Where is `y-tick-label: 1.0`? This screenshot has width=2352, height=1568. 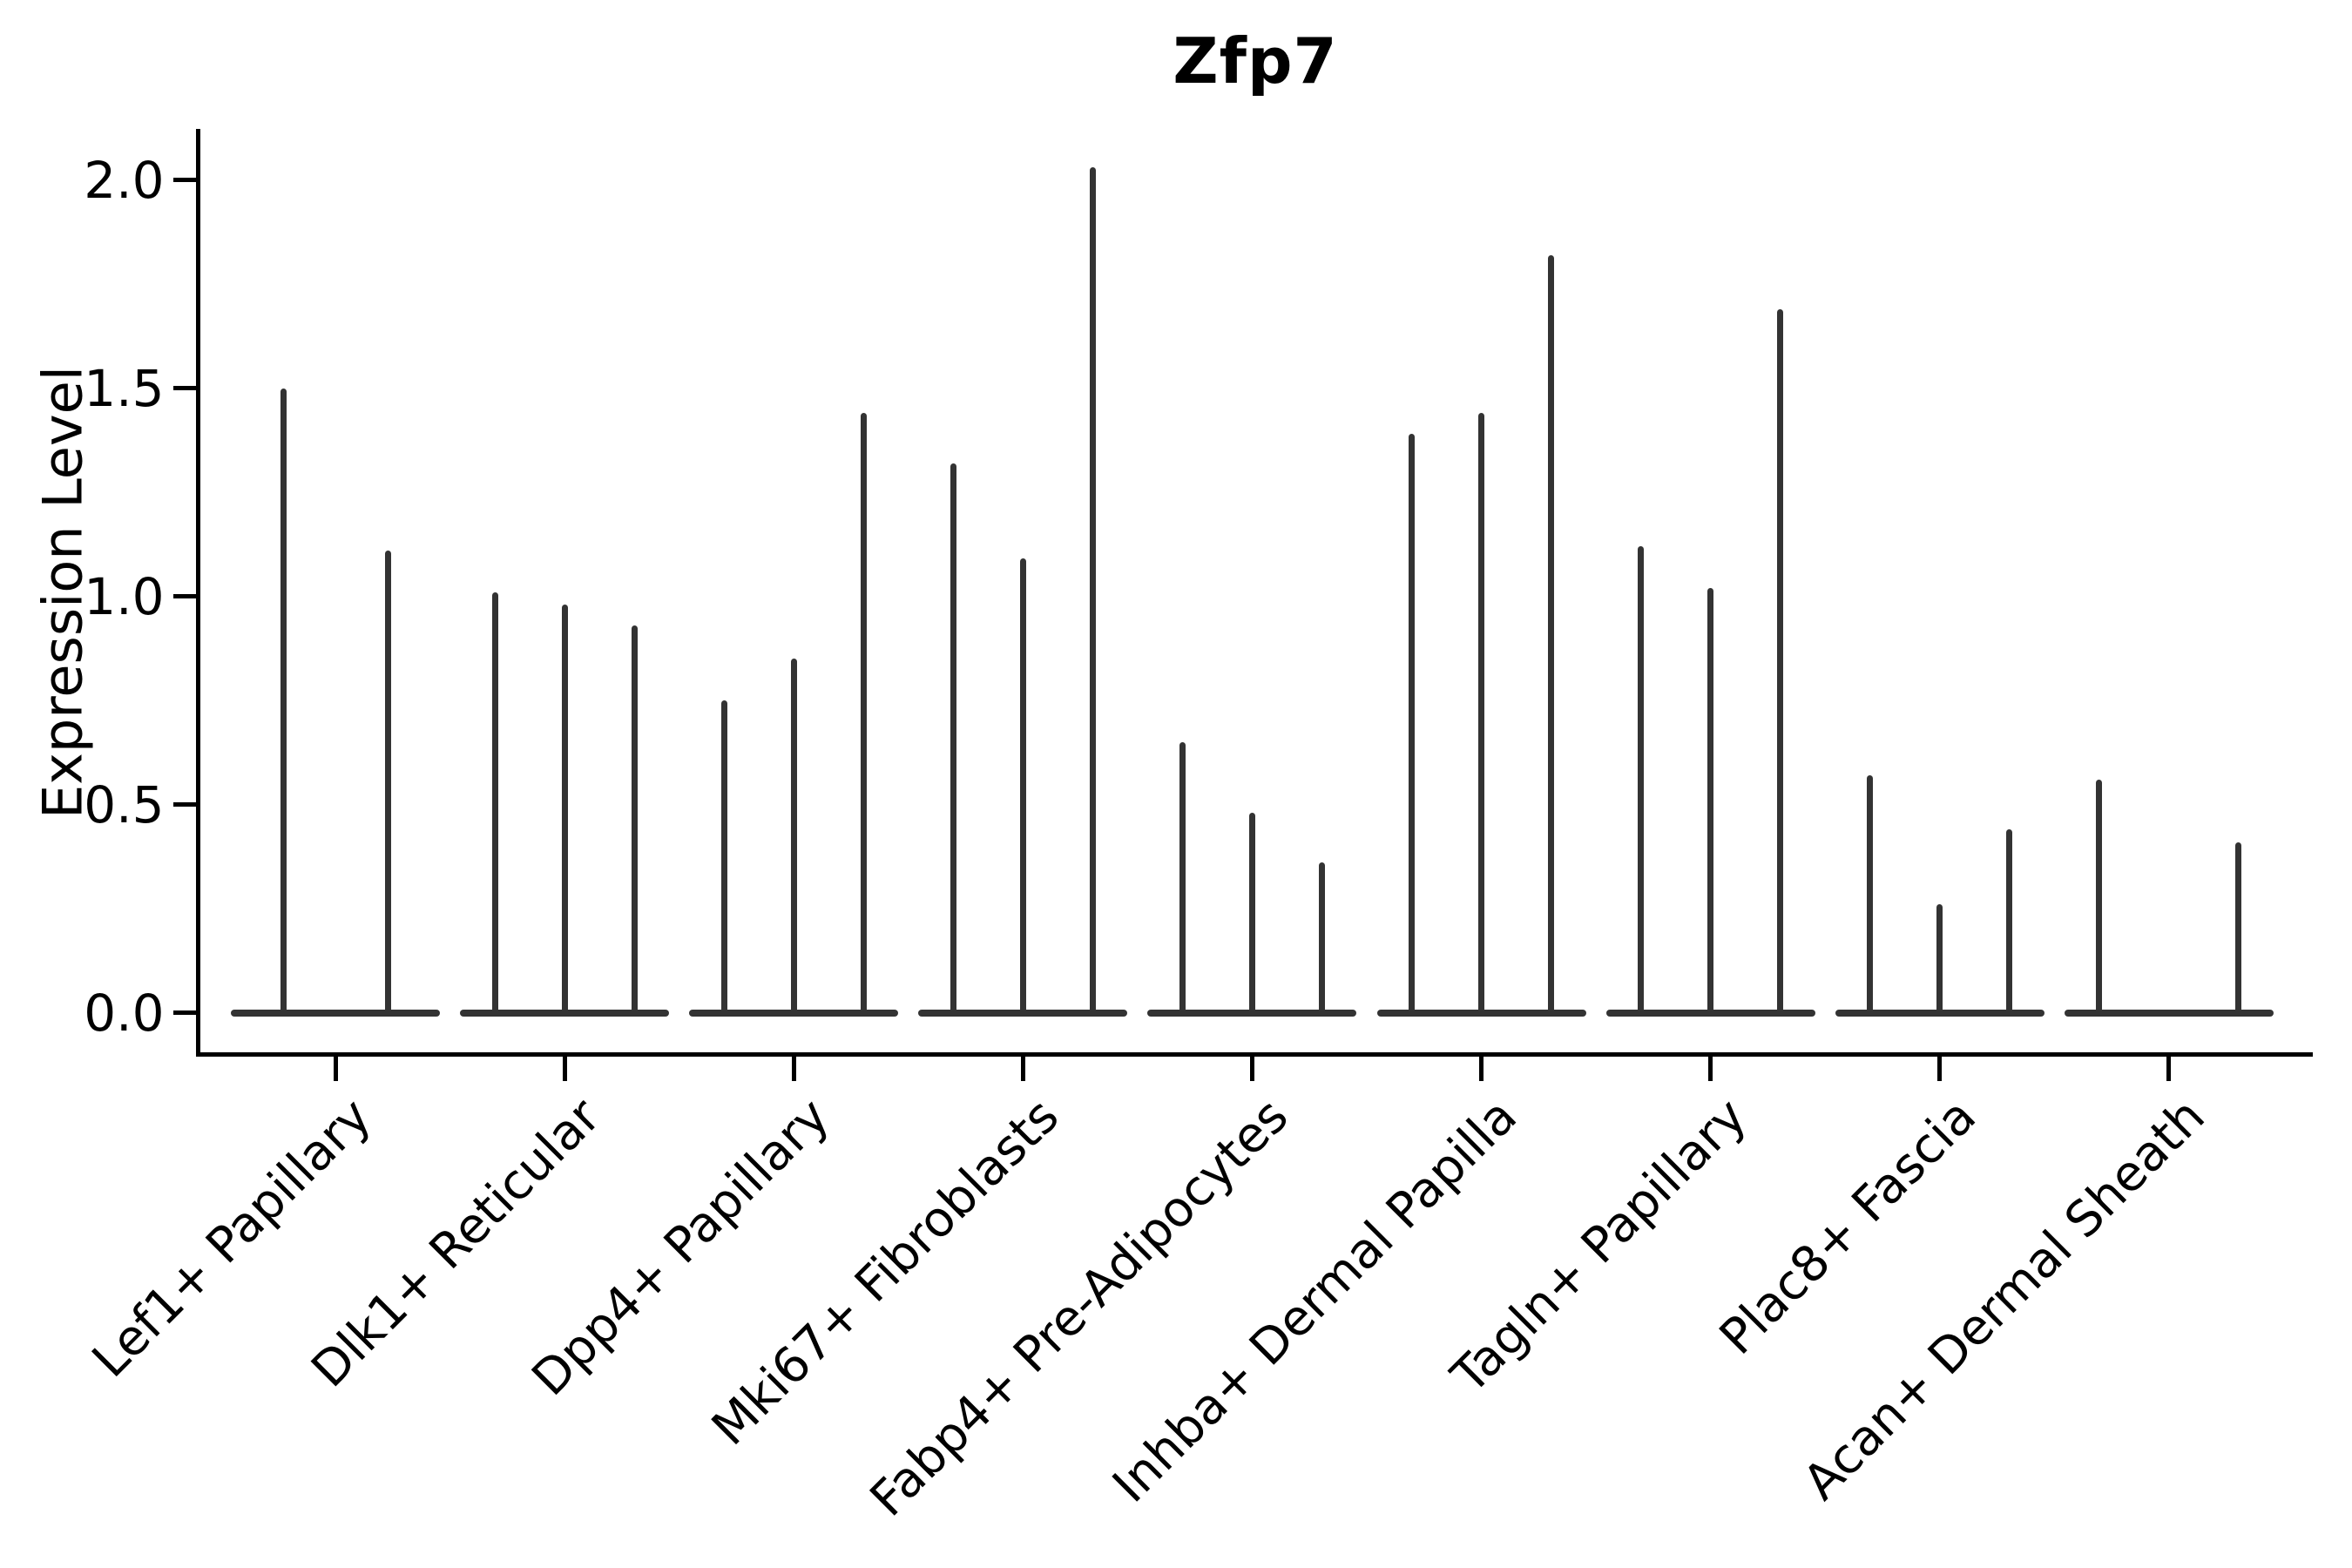
y-tick-label: 1.0 is located at coordinates (125, 596).